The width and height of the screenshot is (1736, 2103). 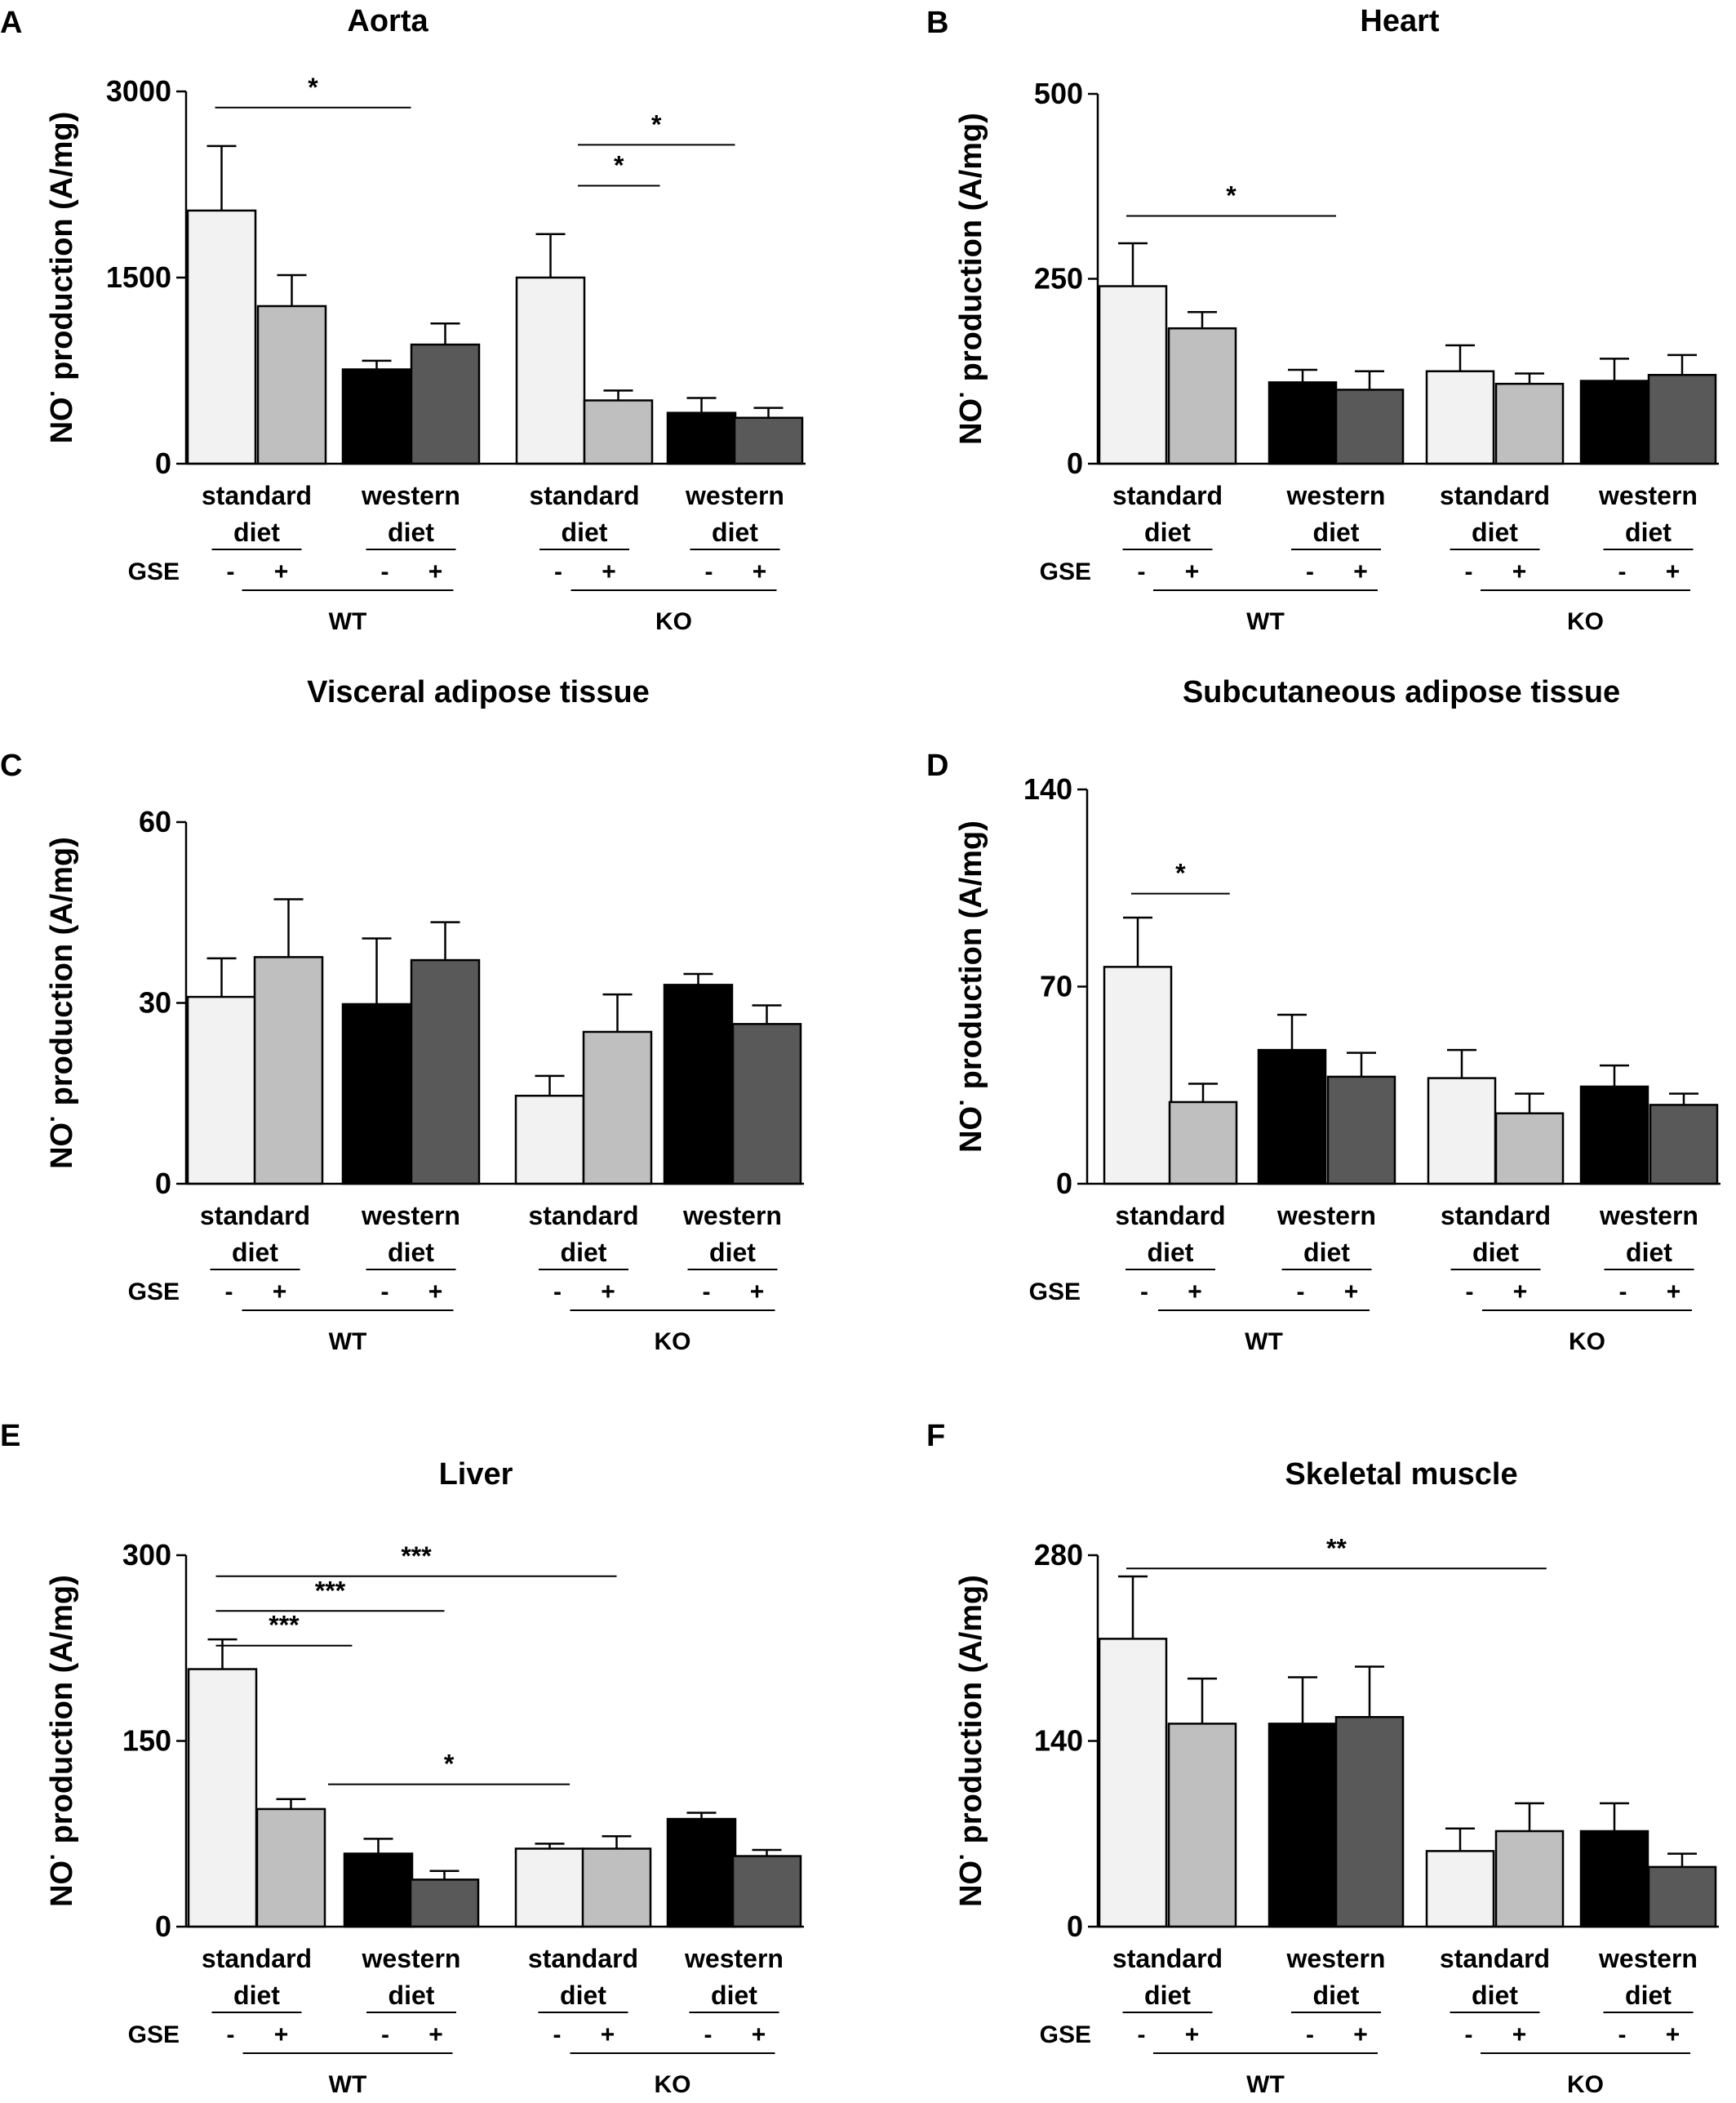 What do you see at coordinates (1399, 21) in the screenshot?
I see `panel-title: Heart` at bounding box center [1399, 21].